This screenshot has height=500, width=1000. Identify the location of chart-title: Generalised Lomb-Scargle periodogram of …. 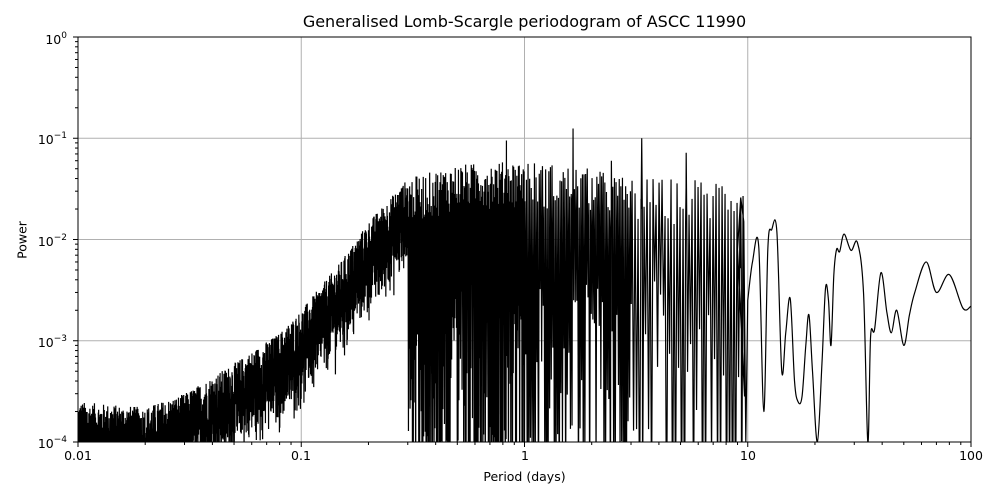
(524, 21).